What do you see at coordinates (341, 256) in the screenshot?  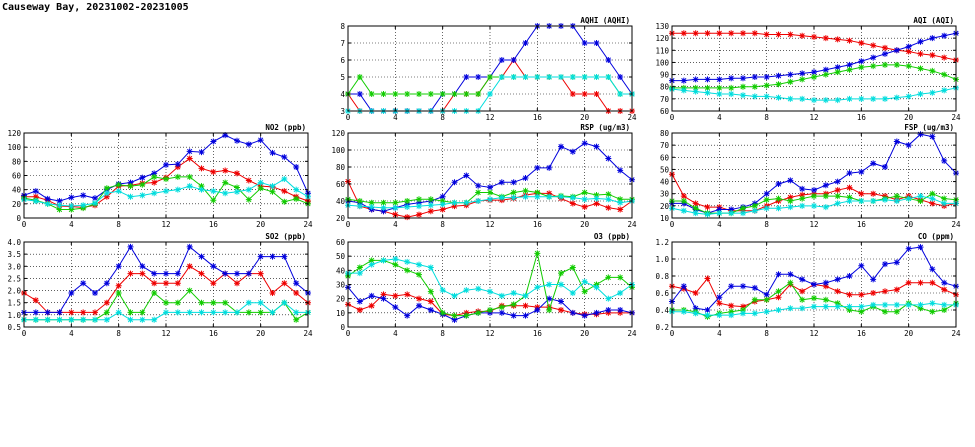 I see `y-tick-label: 50` at bounding box center [341, 256].